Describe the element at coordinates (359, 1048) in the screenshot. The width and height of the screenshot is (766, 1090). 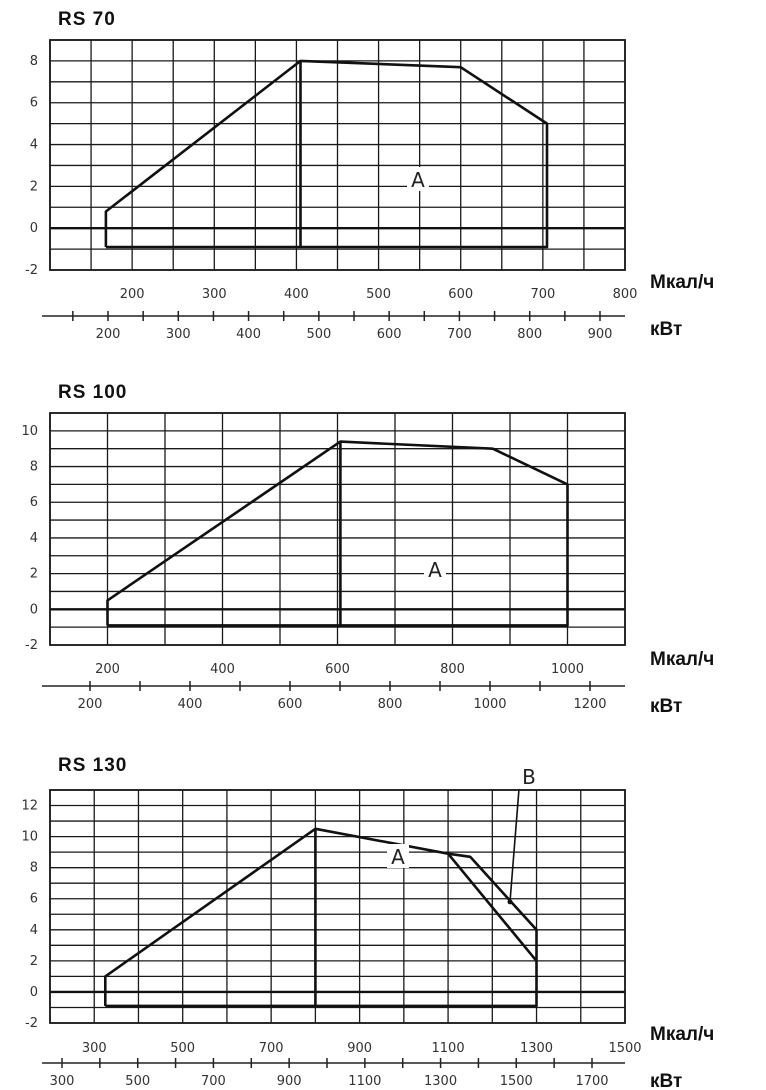
I see `x-tick-label-top: 900` at that location.